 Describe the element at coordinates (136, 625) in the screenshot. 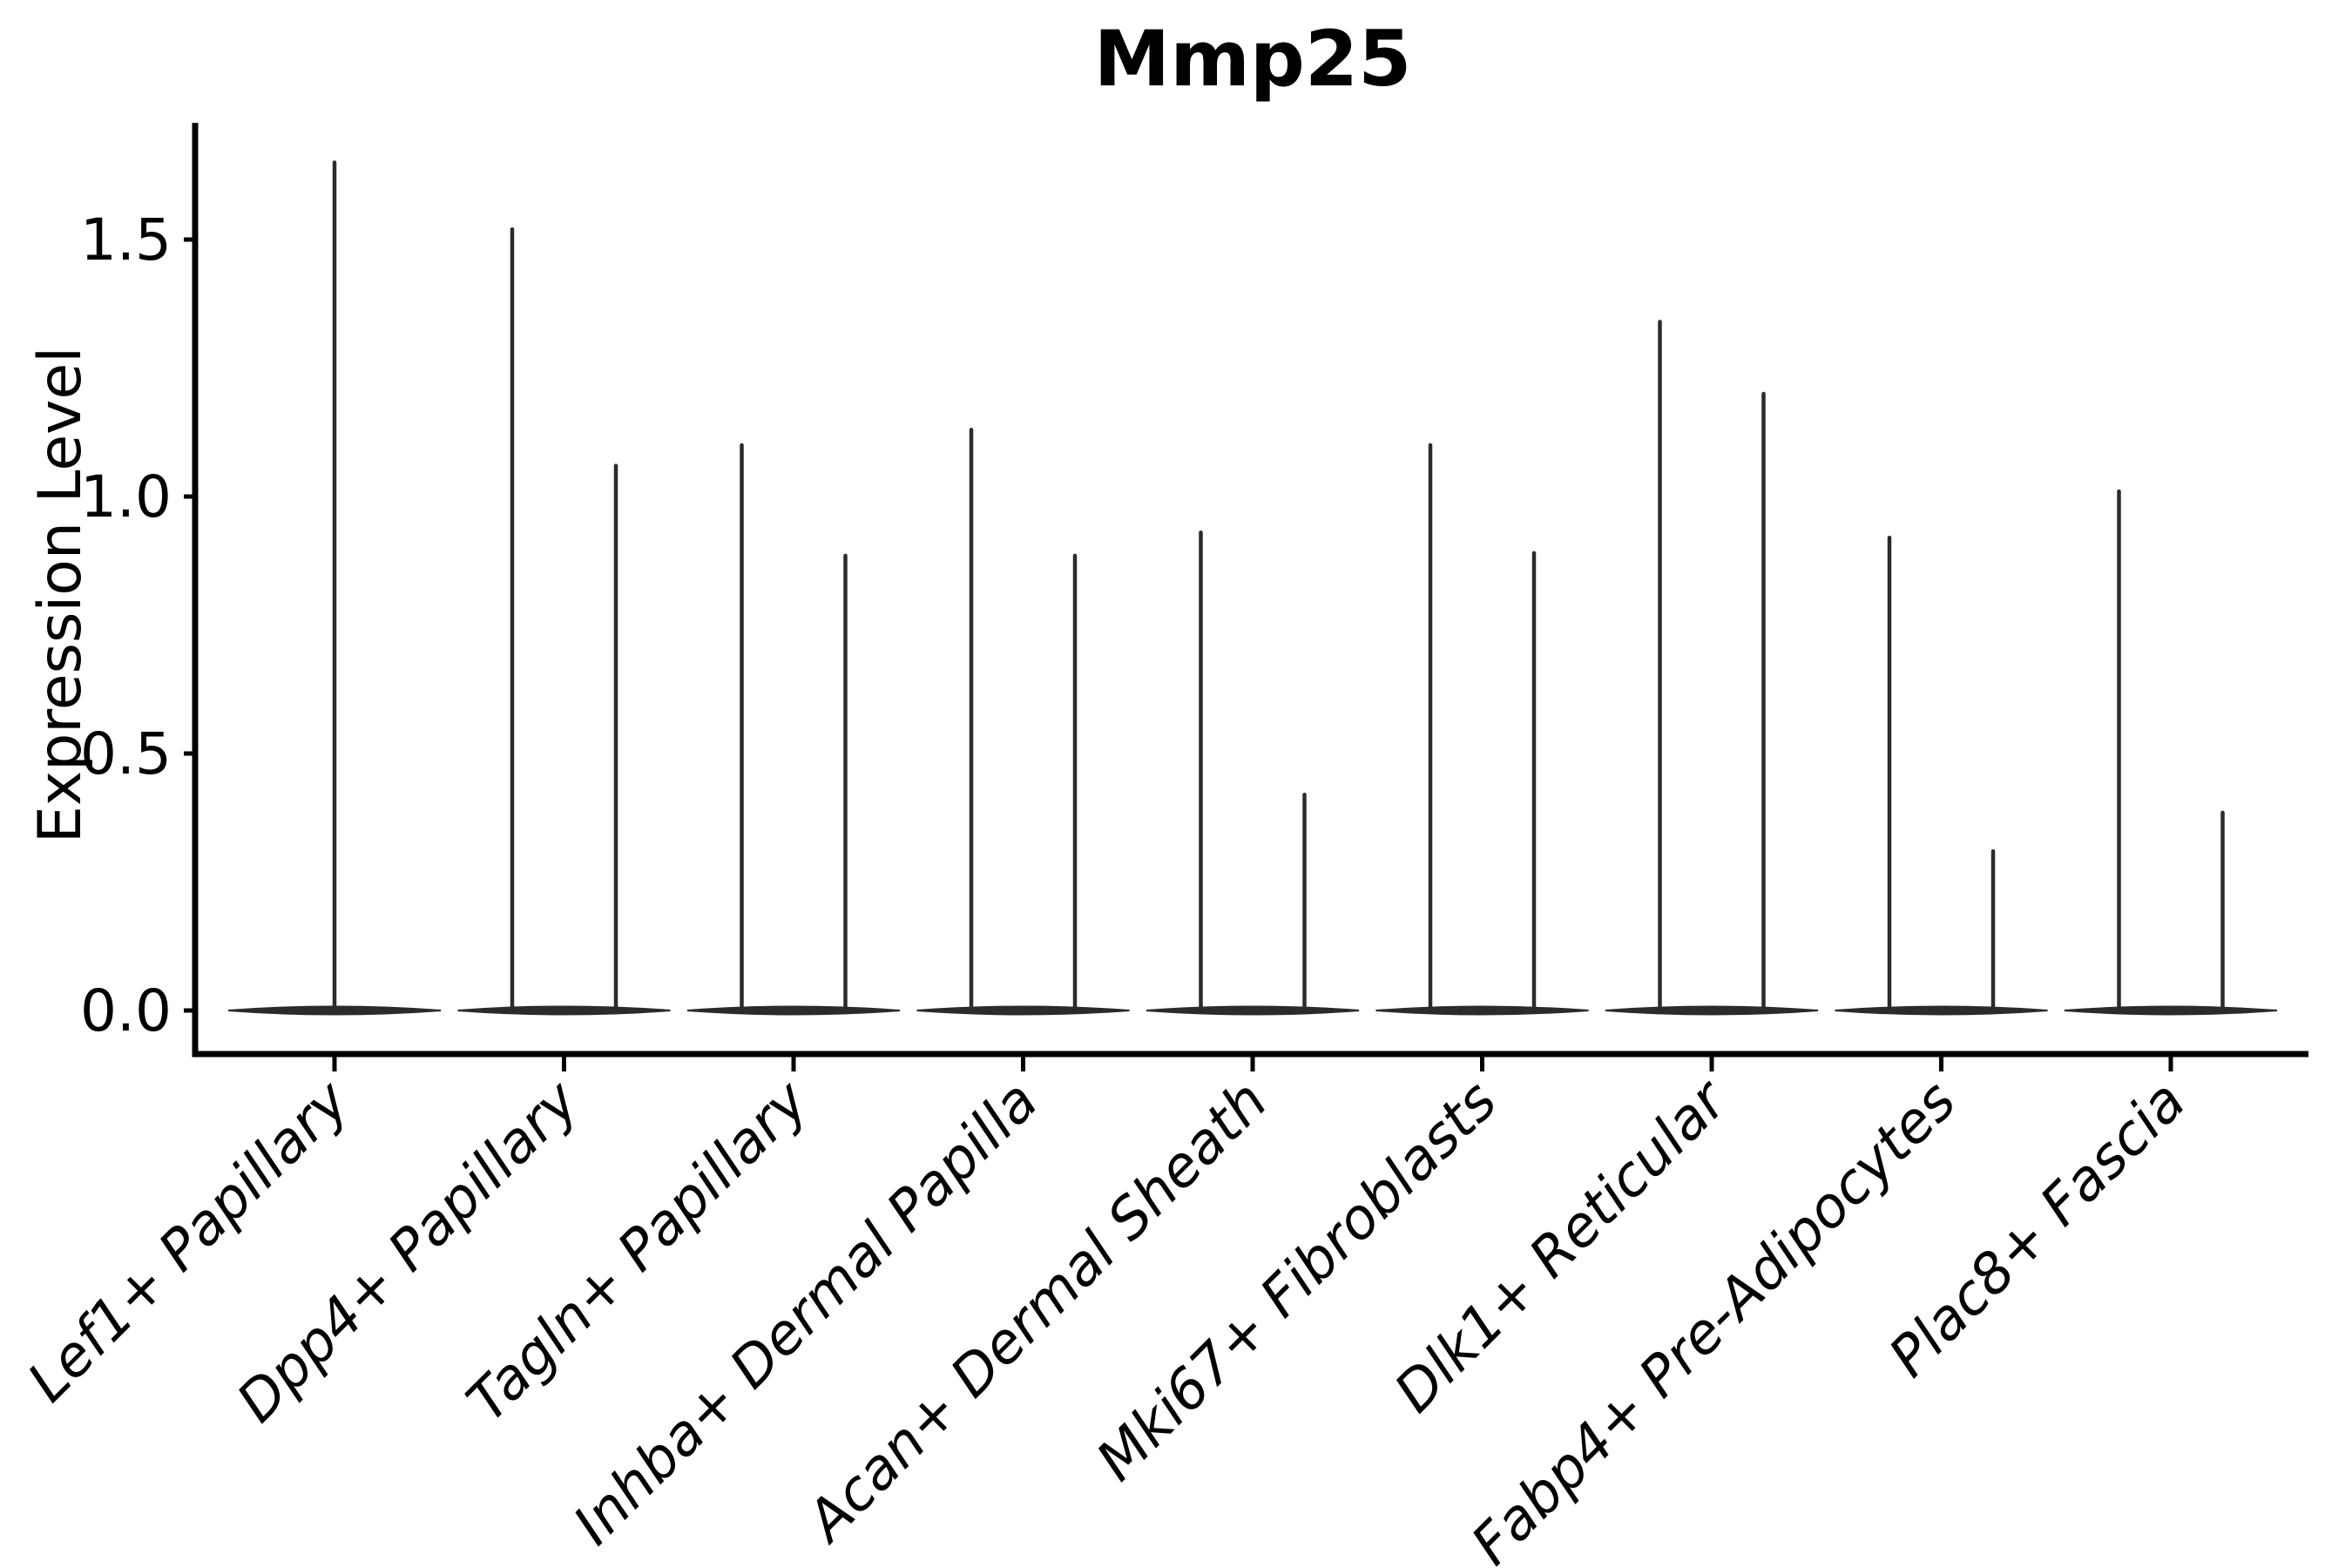

I see `y-axis-ticks: 0.0 0.5 1.0 1.5` at that location.